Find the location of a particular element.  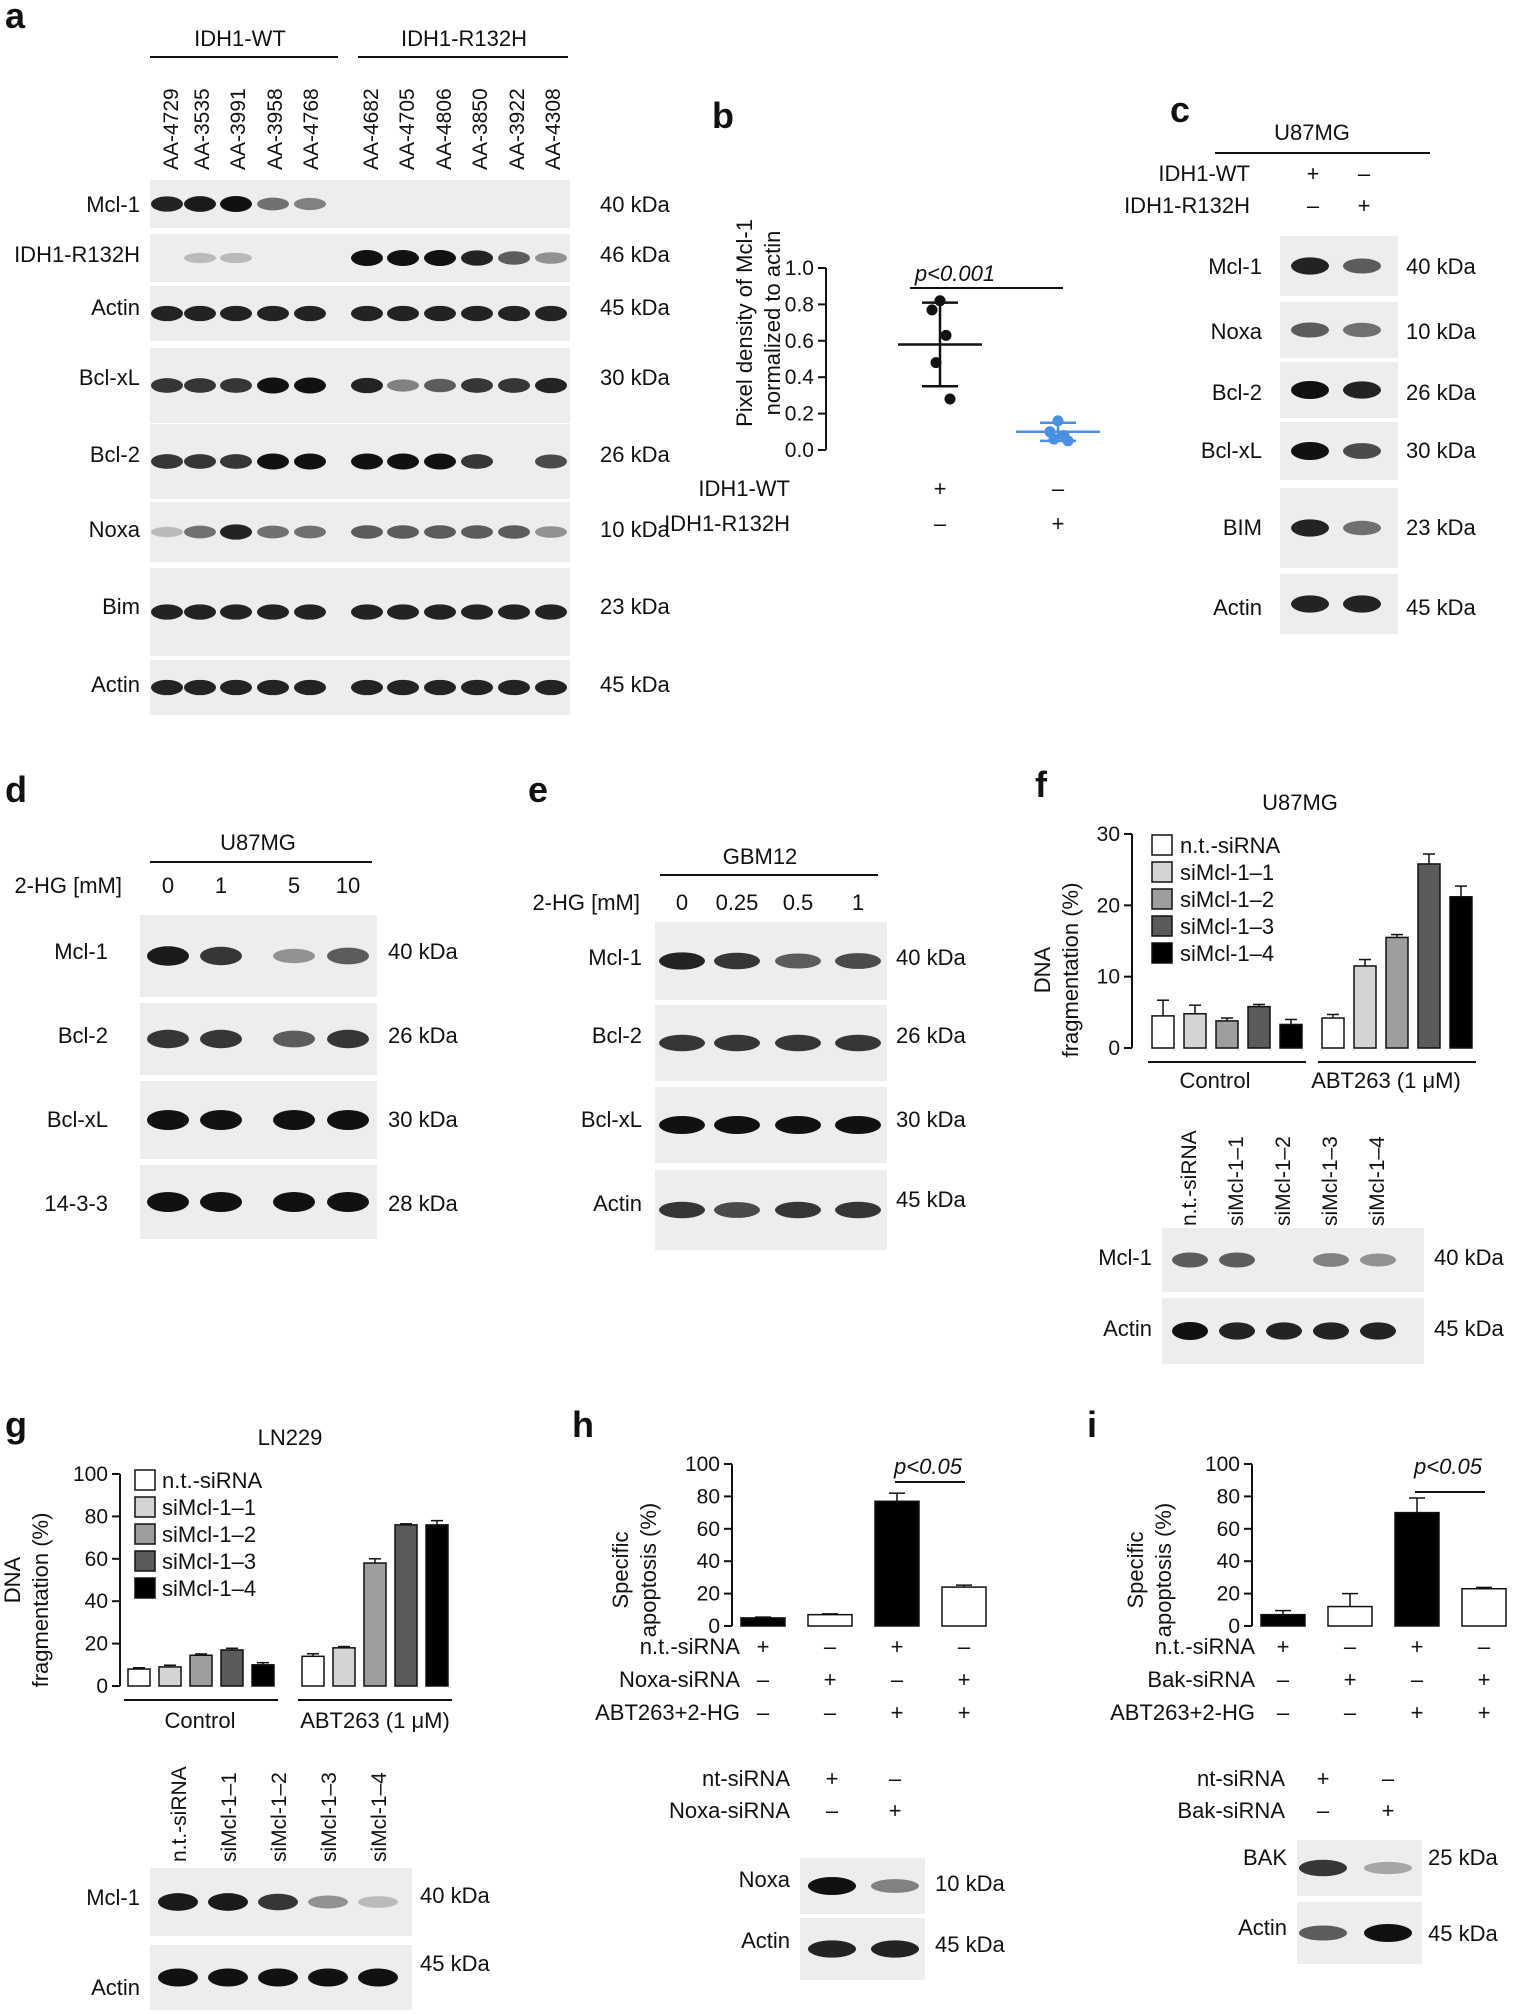

cond-label: IDH1-WT is located at coordinates (744, 488).